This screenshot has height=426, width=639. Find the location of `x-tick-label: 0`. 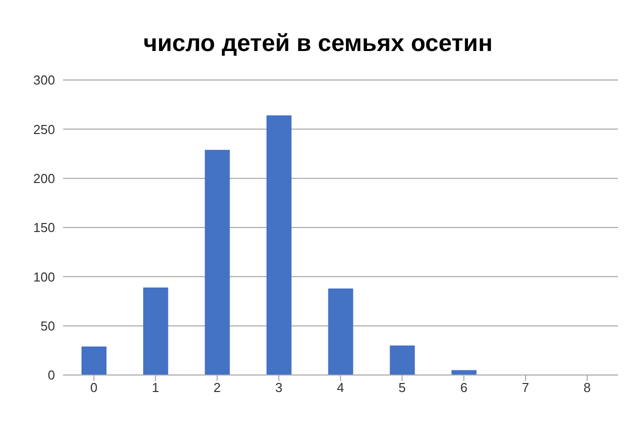

x-tick-label: 0 is located at coordinates (94, 388).